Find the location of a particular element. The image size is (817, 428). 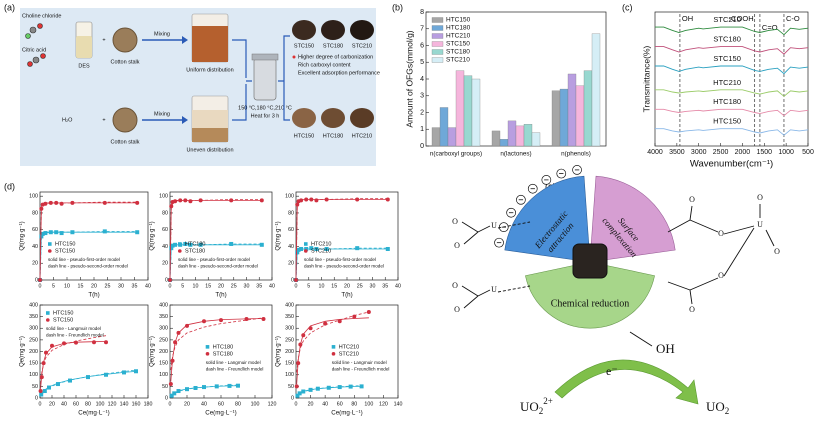

temperature-label: 150 °C,180 °C,210 °C is located at coordinates (265, 108).